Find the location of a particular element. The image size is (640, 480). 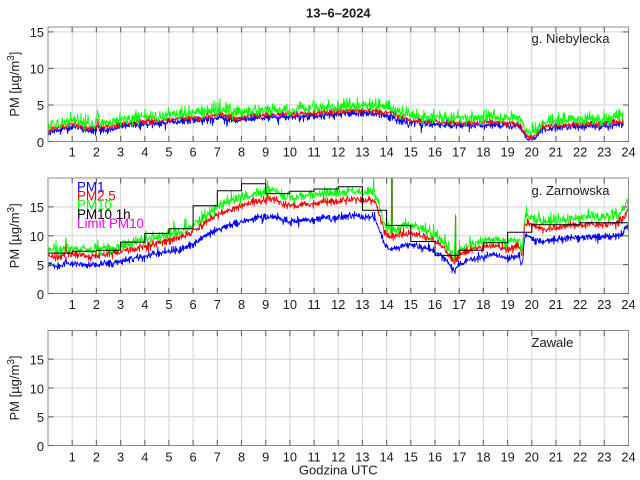

svg-text: PM2.5 is located at coordinates (96, 196).